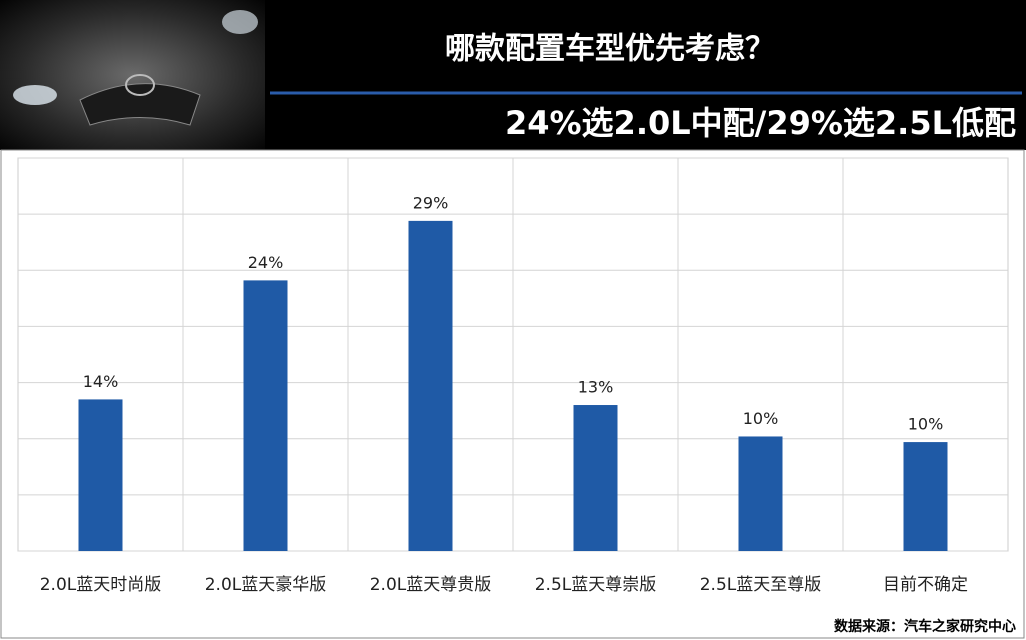  Describe the element at coordinates (596, 387) in the screenshot. I see `value-label: 13%` at that location.